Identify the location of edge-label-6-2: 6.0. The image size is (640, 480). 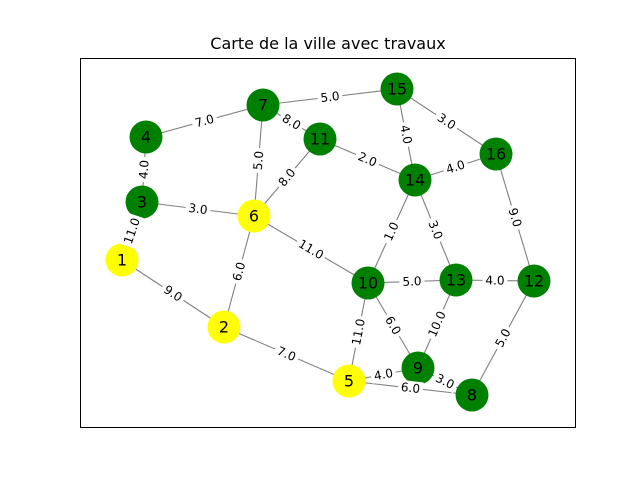
(239, 271).